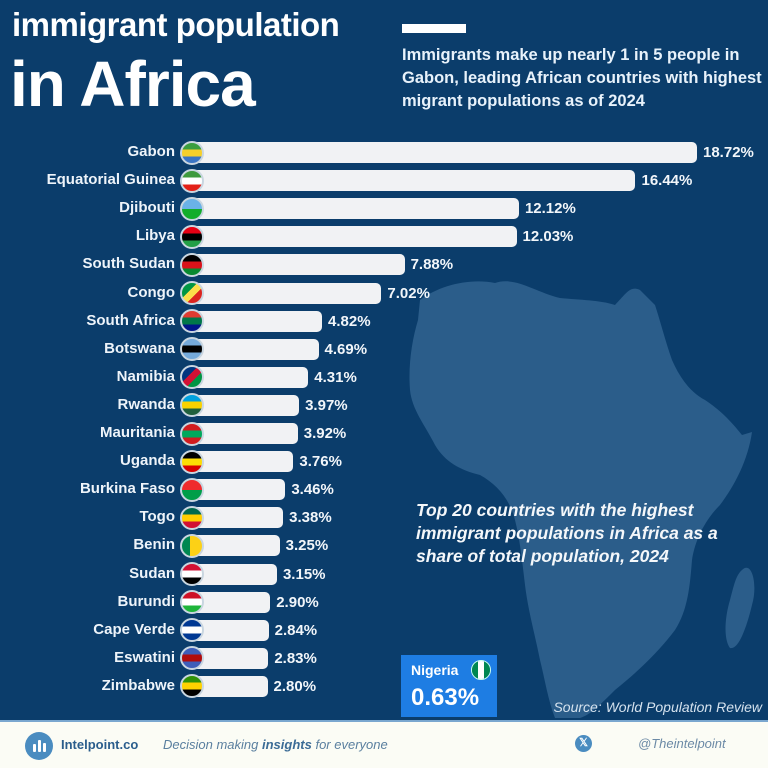 This screenshot has height=768, width=768. What do you see at coordinates (297, 602) in the screenshot?
I see `value-label-burundi: 2.90%` at bounding box center [297, 602].